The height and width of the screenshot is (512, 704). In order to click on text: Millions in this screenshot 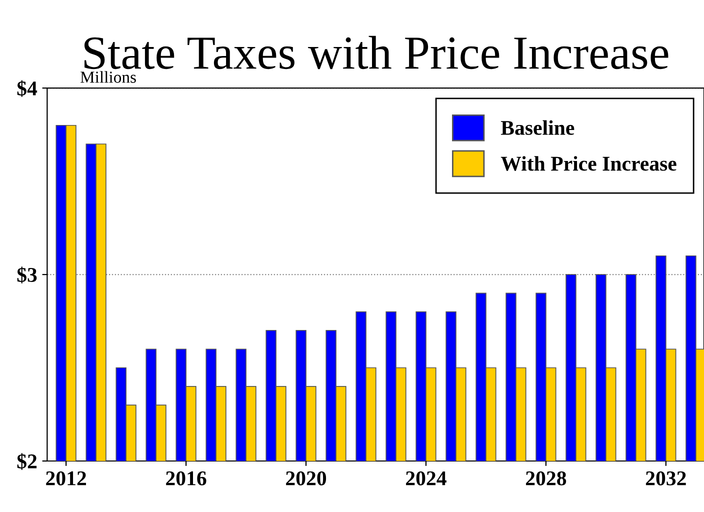, I will do `click(108, 77)`.